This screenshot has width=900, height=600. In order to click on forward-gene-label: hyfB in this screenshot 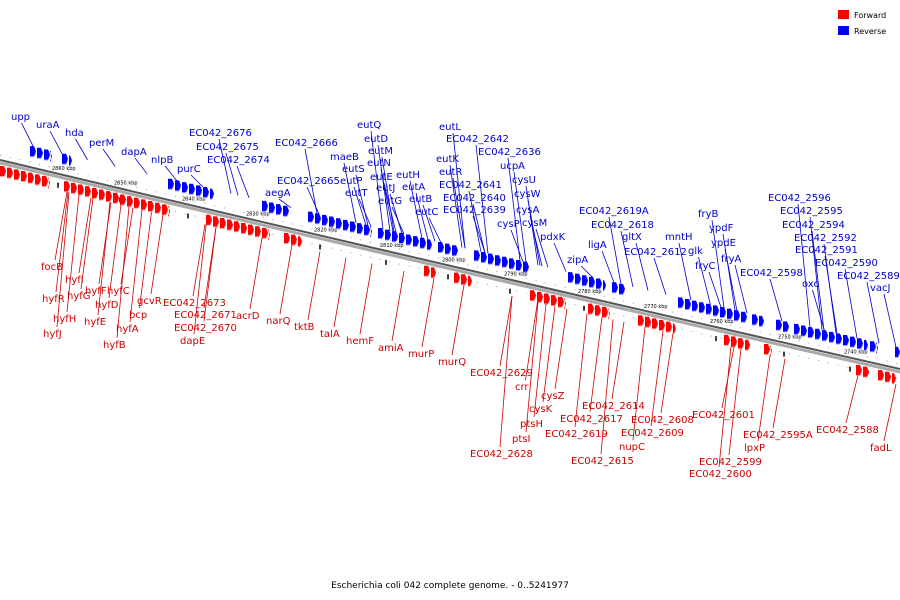, I will do `click(114, 345)`.